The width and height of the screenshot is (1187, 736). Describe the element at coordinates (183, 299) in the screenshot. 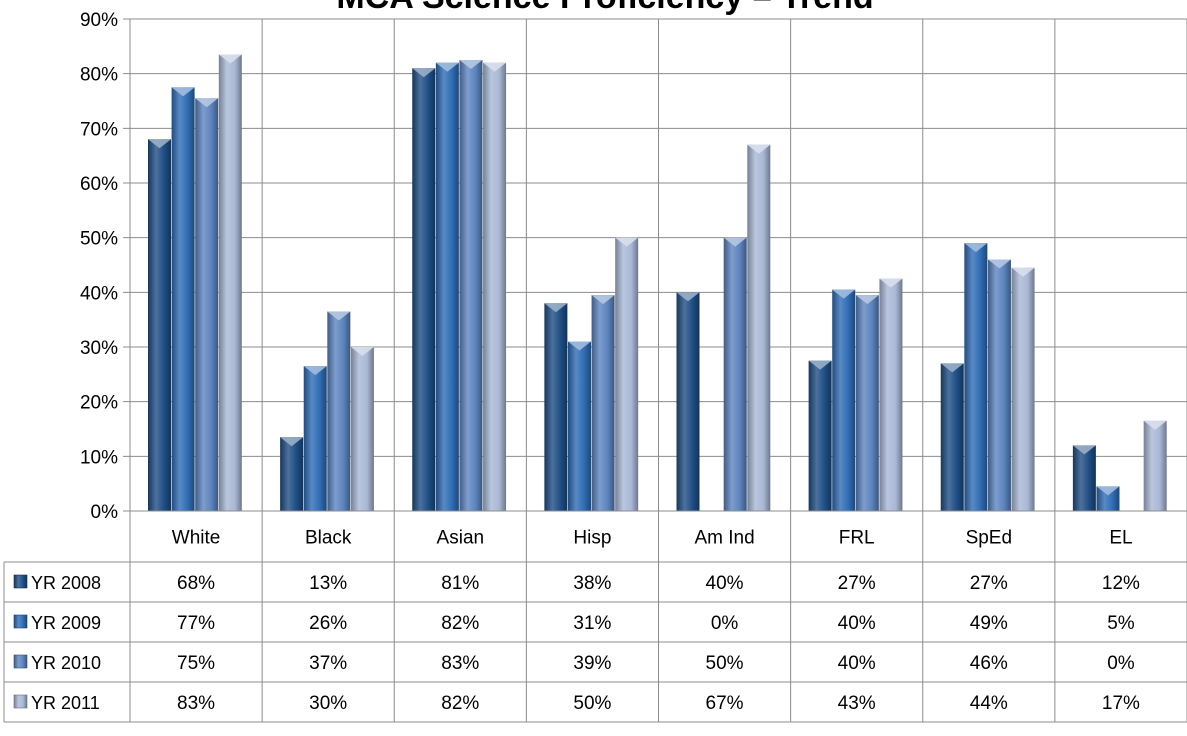

I see `bar-yr-2009-white` at that location.